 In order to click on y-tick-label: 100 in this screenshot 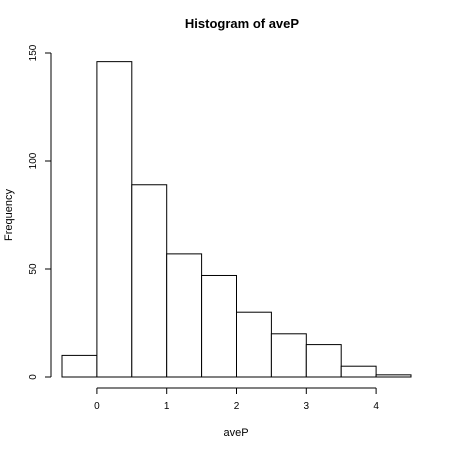, I will do `click(33, 160)`.